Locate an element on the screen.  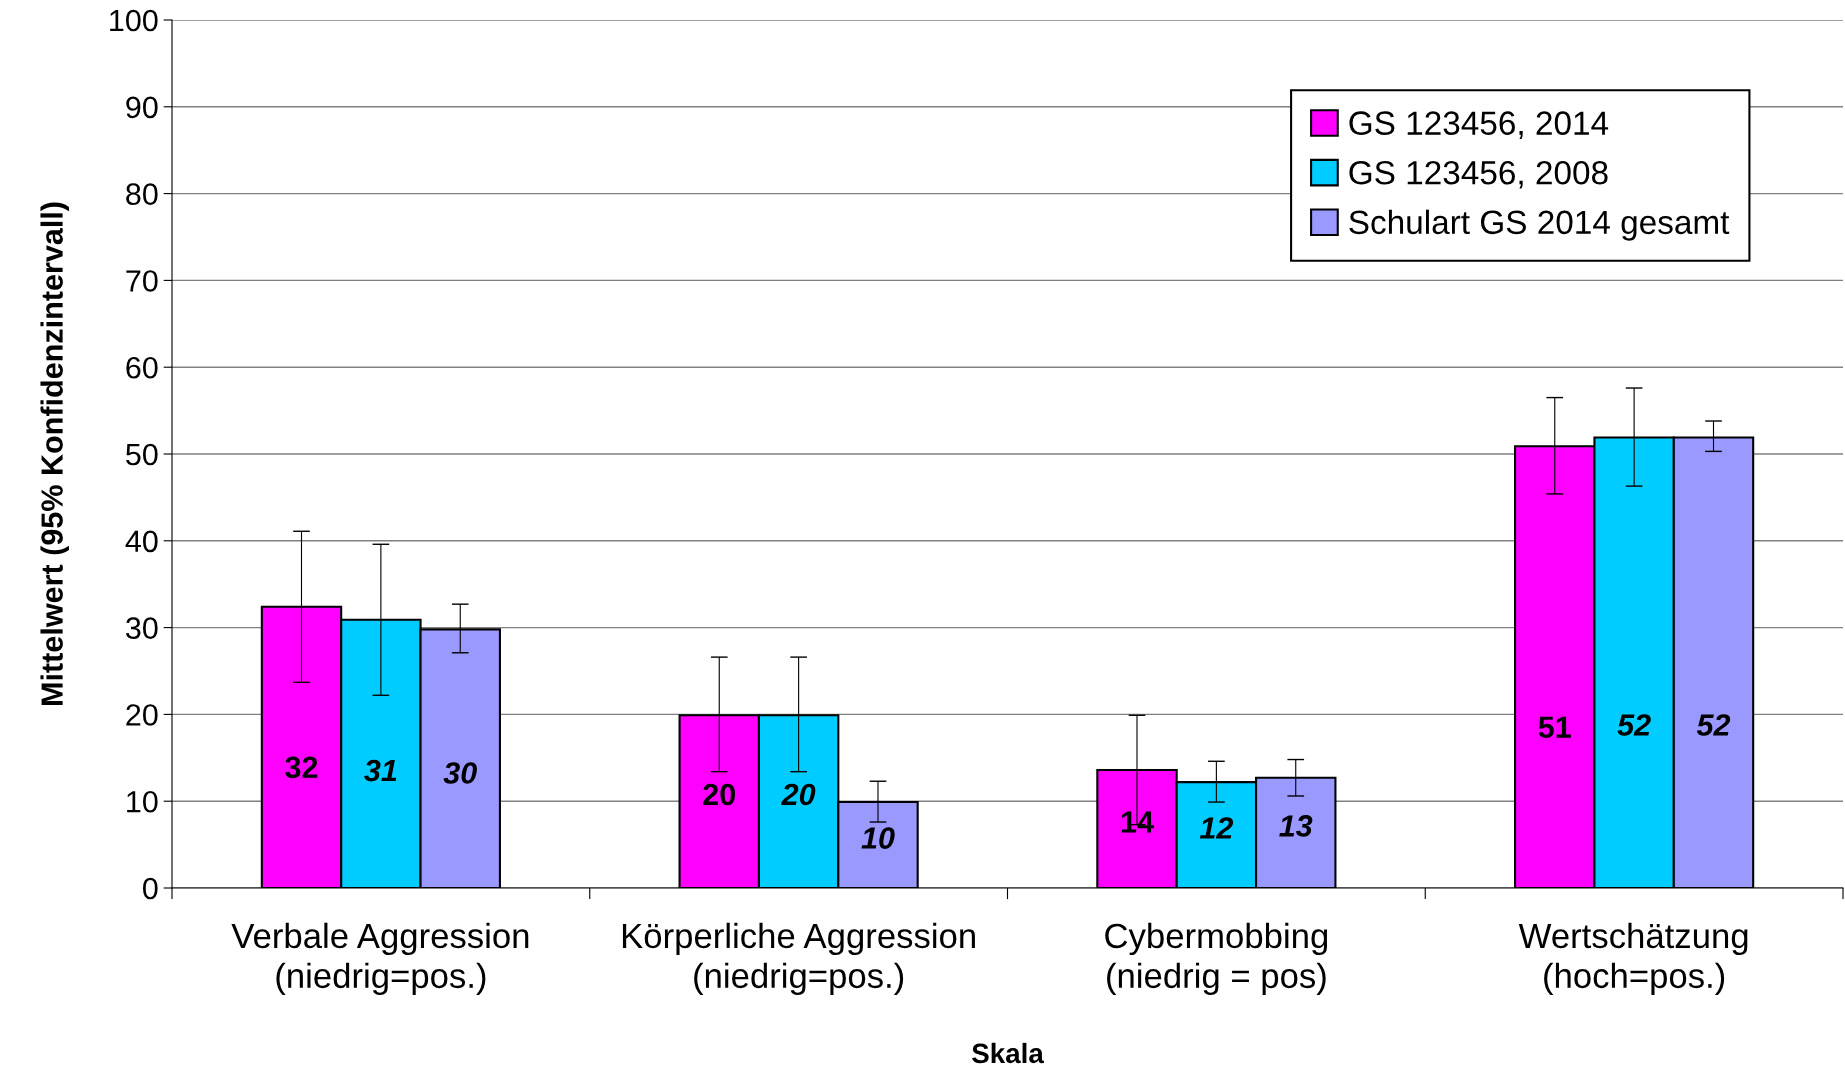
y-axis-title: Mittelwert (95% Konfidenzintervall) is located at coordinates (54, 453).